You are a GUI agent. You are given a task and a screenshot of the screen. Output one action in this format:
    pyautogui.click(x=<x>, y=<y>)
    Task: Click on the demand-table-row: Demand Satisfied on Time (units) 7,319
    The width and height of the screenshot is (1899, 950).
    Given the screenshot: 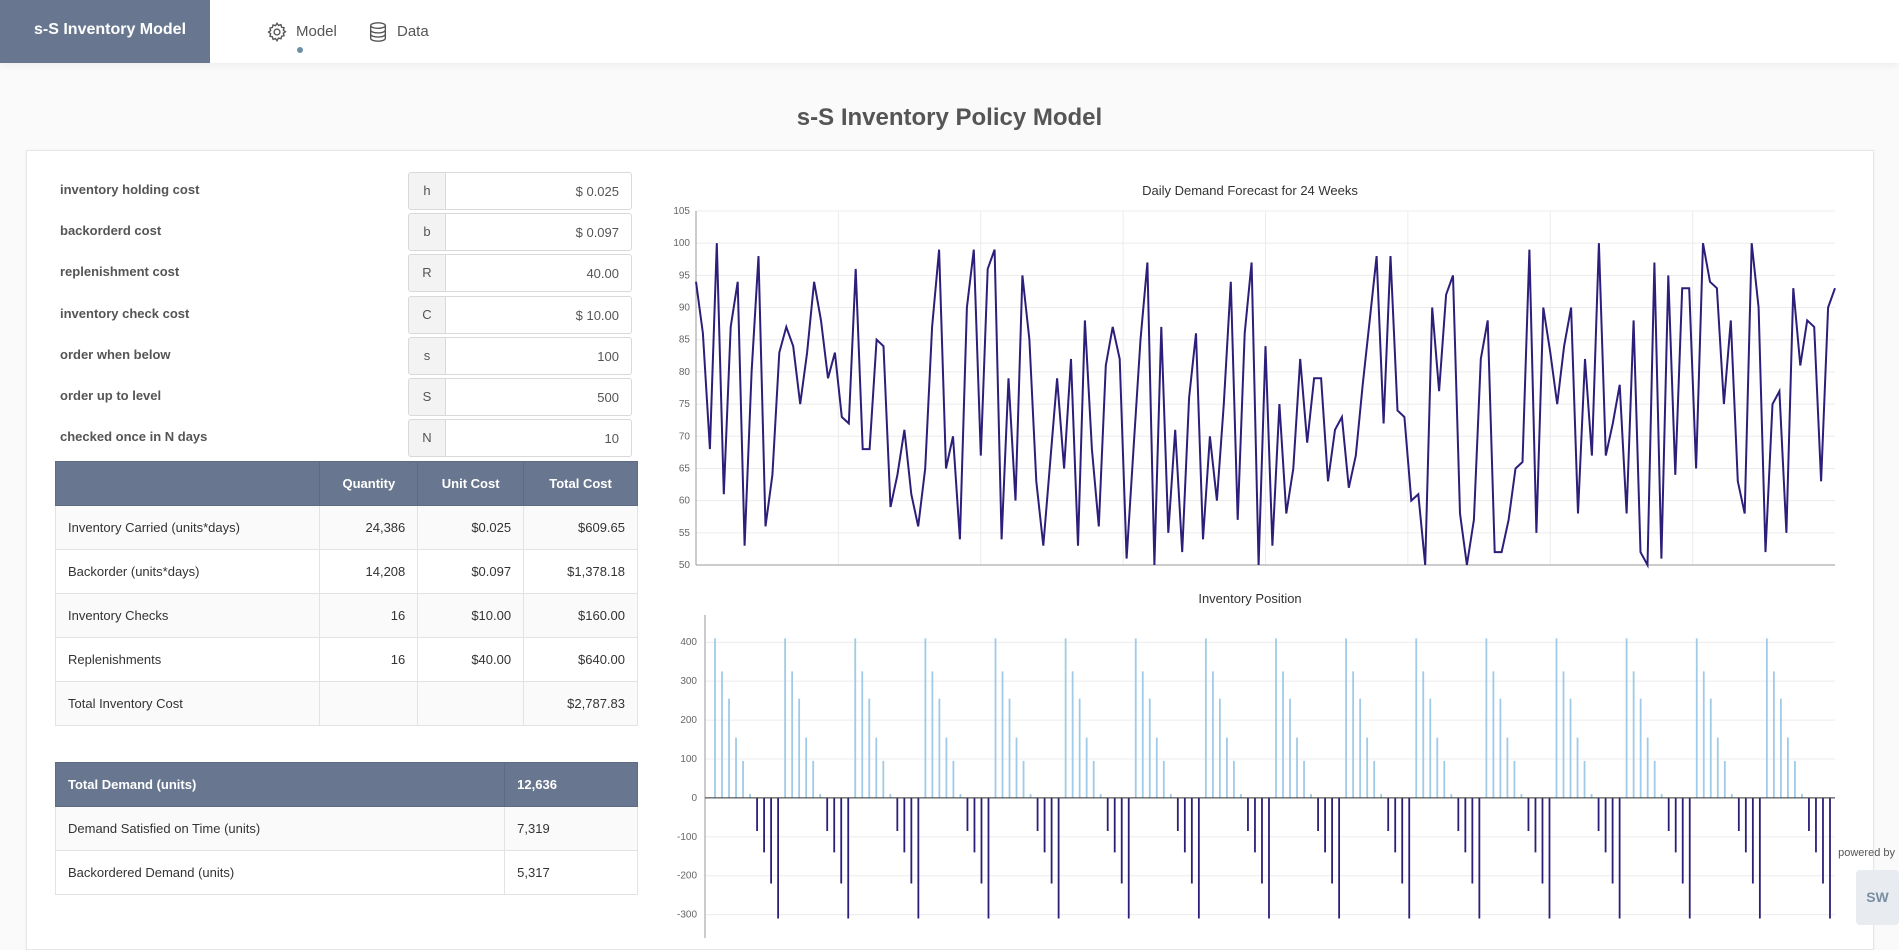 What is the action you would take?
    pyautogui.click(x=346, y=828)
    